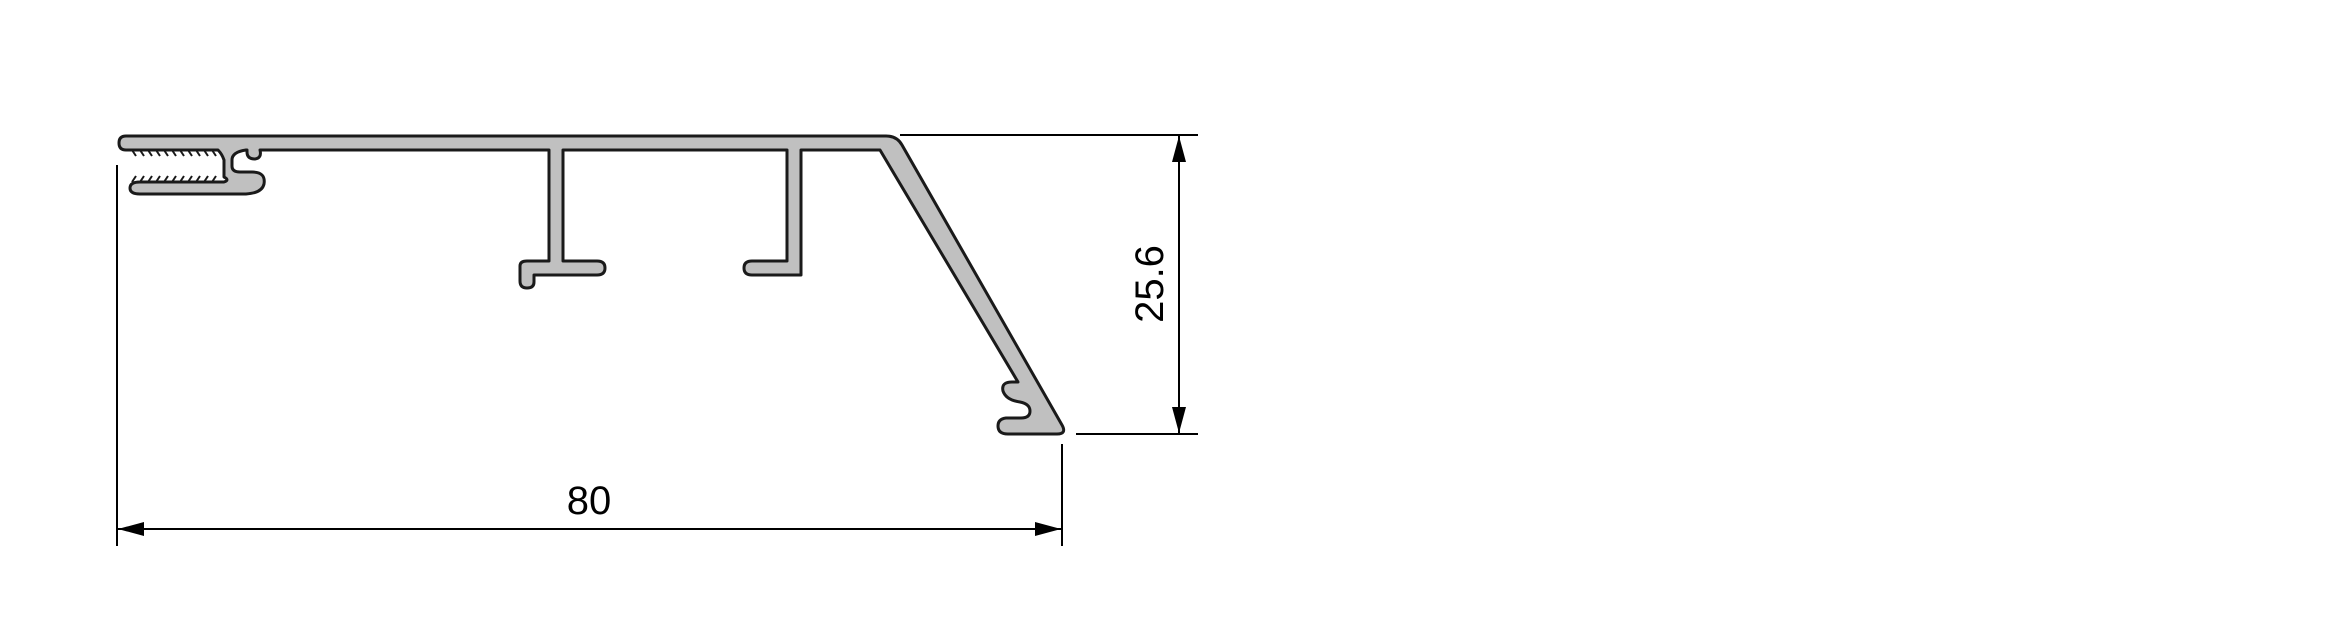 This screenshot has width=2348, height=617. Describe the element at coordinates (1150, 284) in the screenshot. I see `height-dimension-label: 25.6` at that location.